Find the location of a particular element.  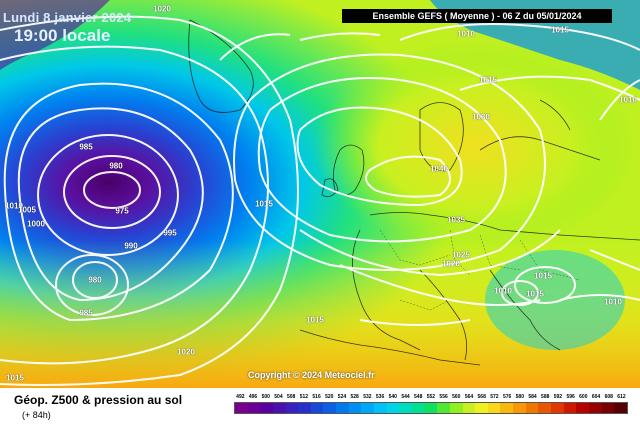

legend-value: 500 is located at coordinates (265, 397).